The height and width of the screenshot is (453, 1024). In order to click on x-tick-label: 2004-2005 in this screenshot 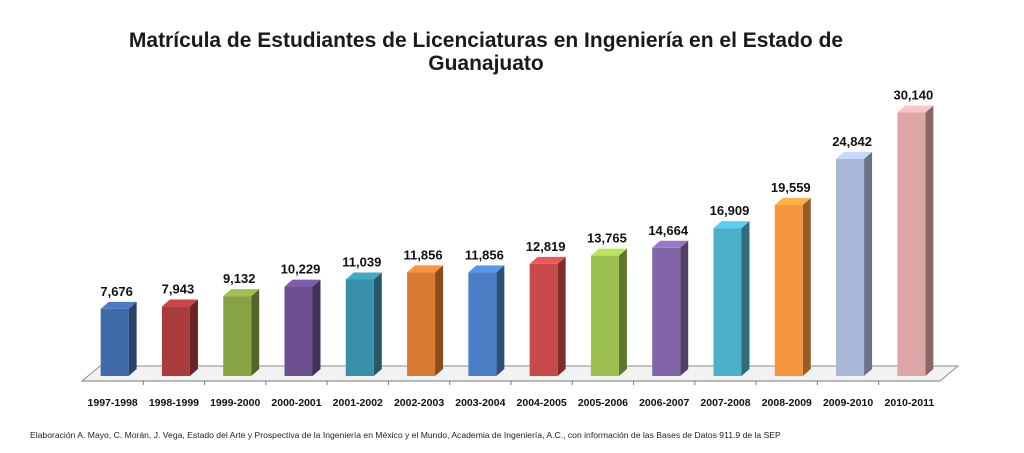, I will do `click(542, 403)`.